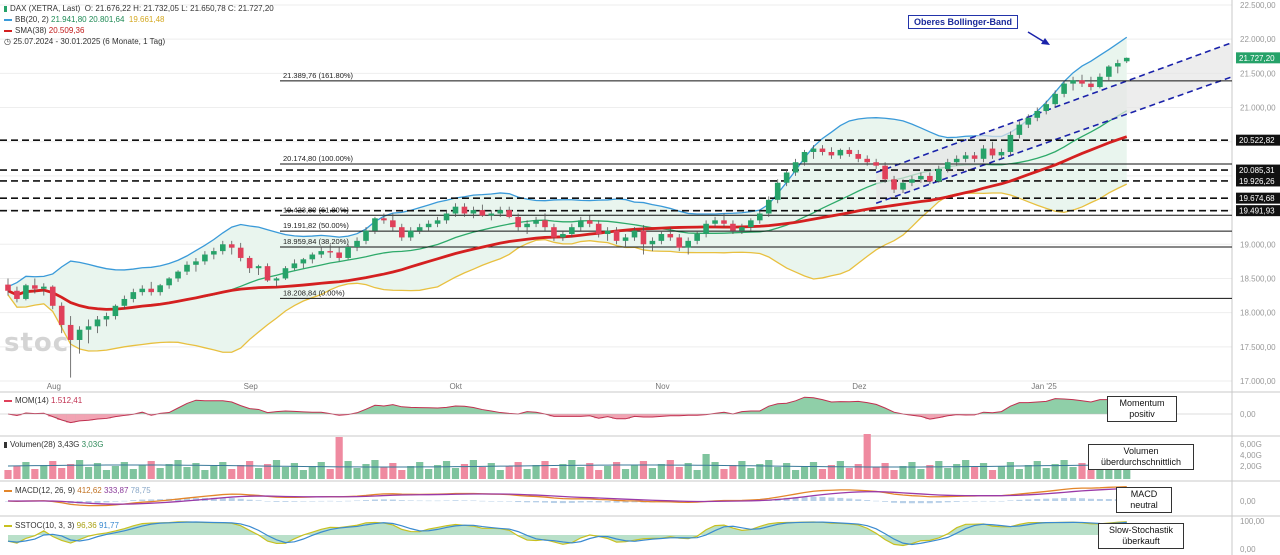 The height and width of the screenshot is (555, 1280). Describe the element at coordinates (1144, 494) in the screenshot. I see `macd-callout-line1: MACD` at that location.